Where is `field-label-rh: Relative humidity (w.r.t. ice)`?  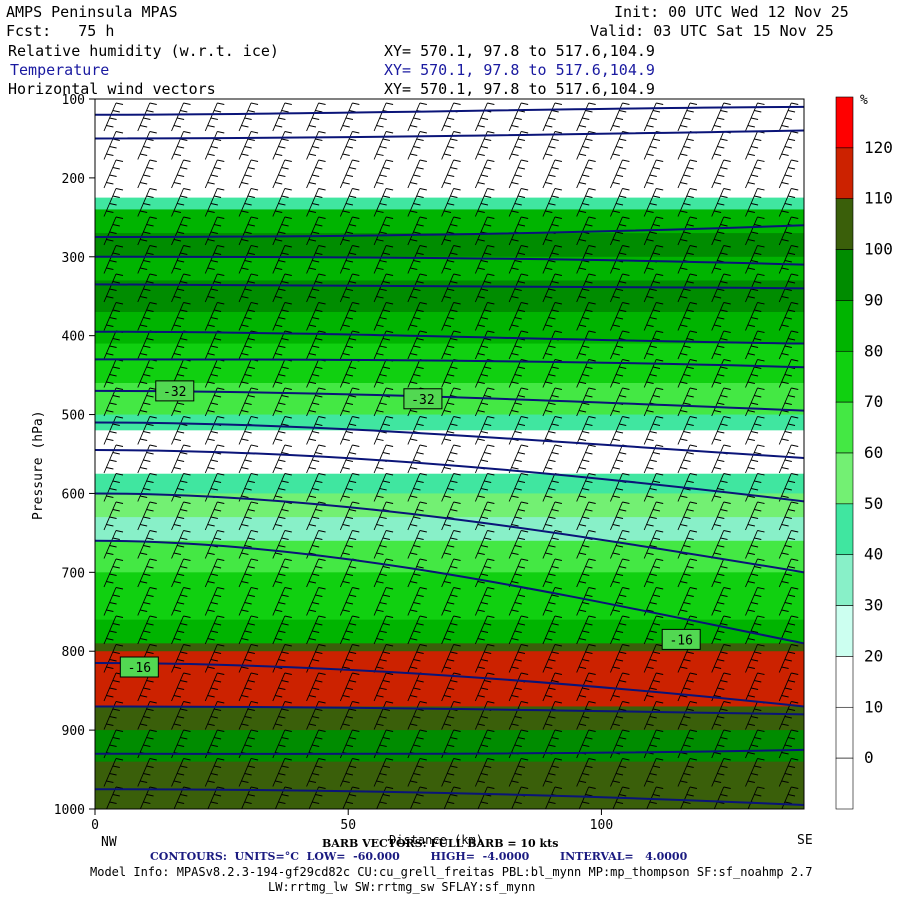
field-label-rh: Relative humidity (w.r.t. ice) is located at coordinates (143, 51).